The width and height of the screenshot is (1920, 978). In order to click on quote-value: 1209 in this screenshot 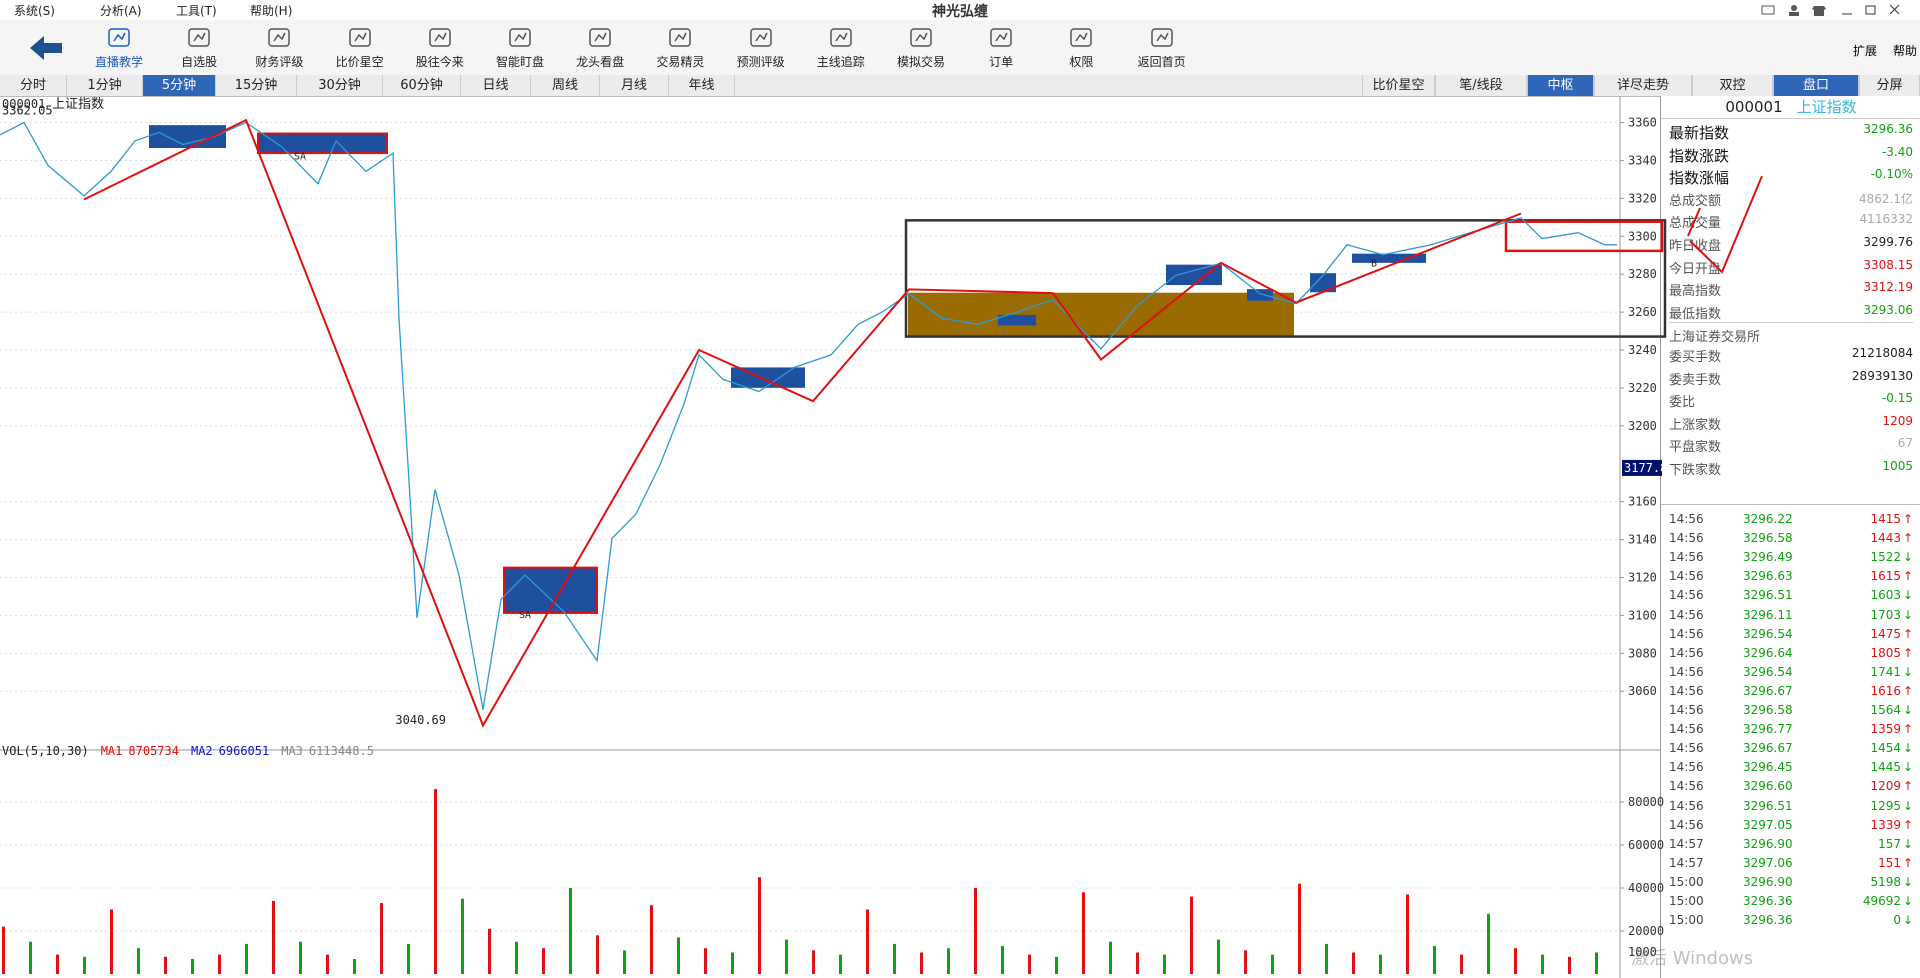, I will do `click(1897, 420)`.